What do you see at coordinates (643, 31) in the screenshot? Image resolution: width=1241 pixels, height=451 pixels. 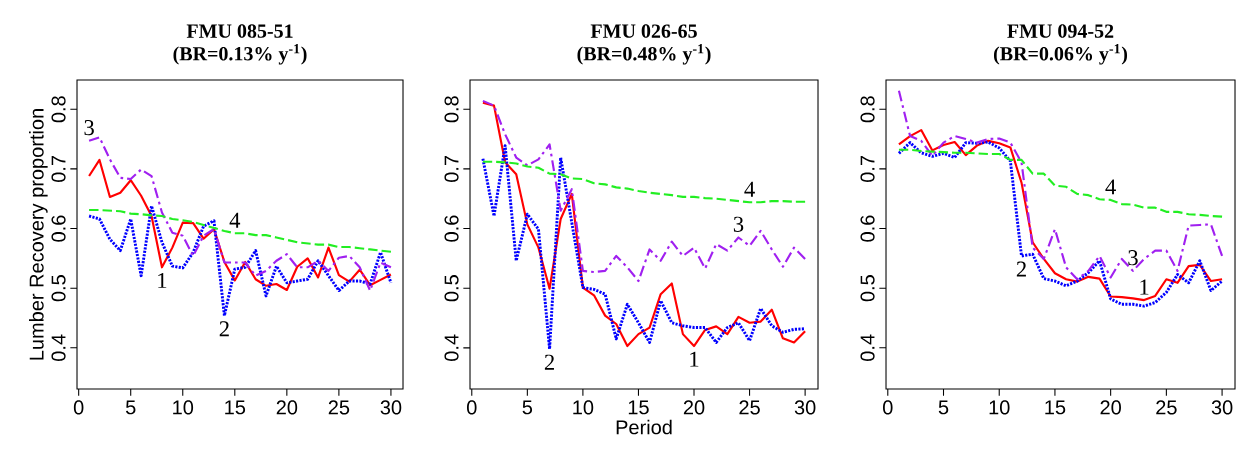 I see `chart-title: FMU 026-65` at bounding box center [643, 31].